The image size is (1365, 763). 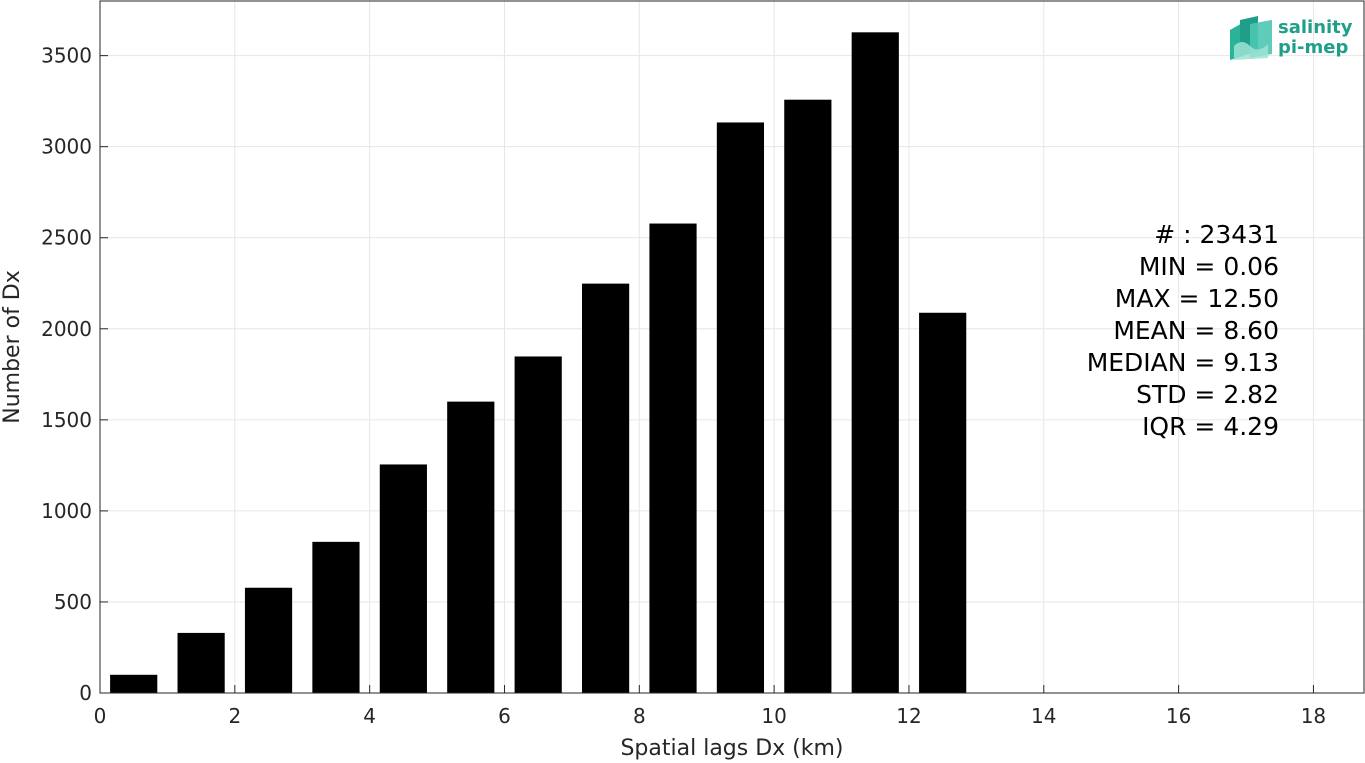 I want to click on y-tick-label: 0, so click(x=85, y=693).